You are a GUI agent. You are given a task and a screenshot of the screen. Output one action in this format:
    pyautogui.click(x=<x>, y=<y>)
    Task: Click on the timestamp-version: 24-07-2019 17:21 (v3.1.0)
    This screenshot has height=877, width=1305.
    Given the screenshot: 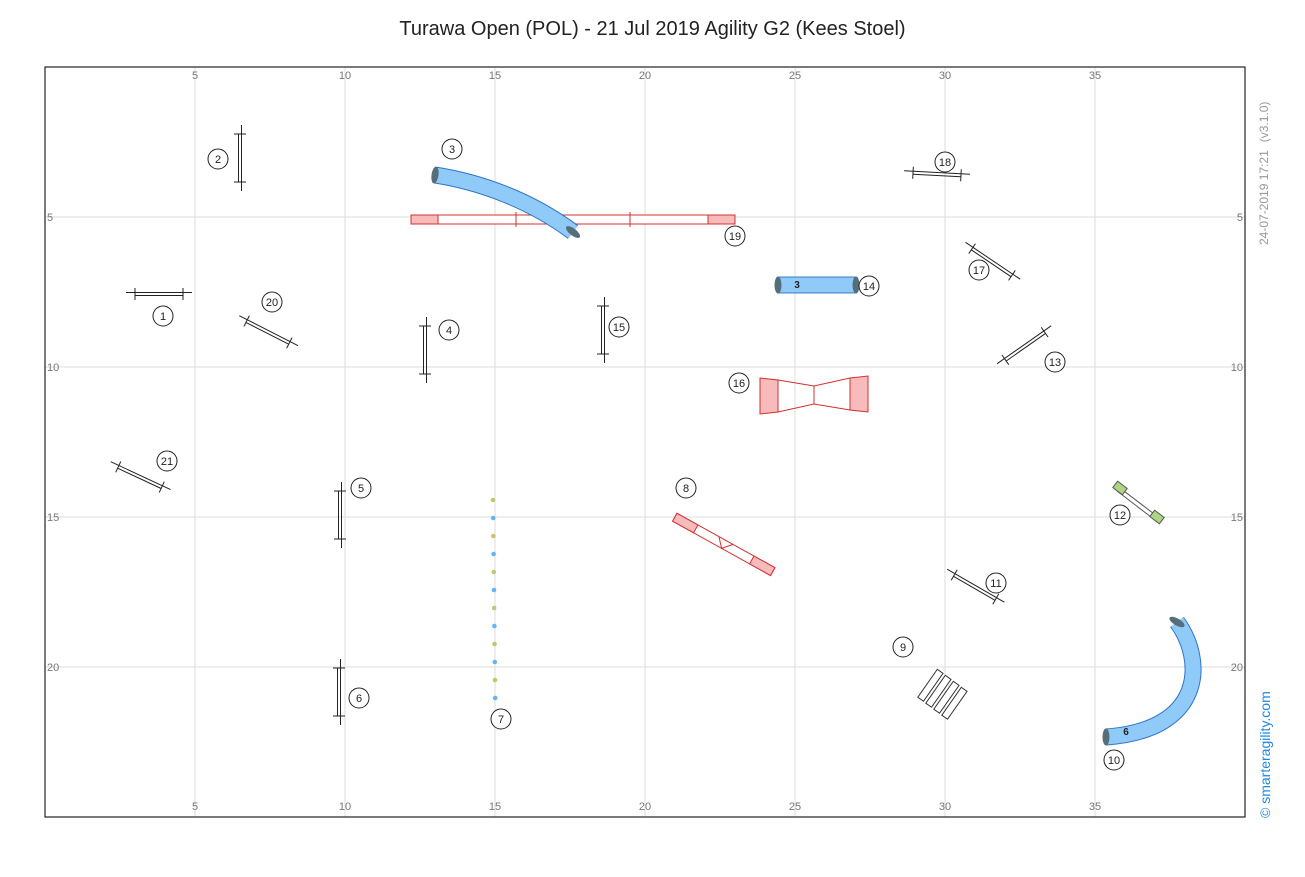 What is the action you would take?
    pyautogui.click(x=1264, y=173)
    